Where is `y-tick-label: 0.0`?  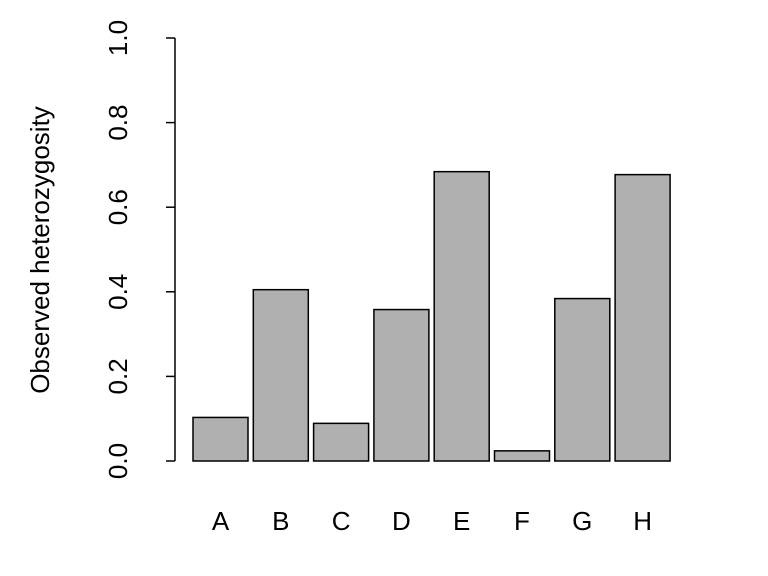 y-tick-label: 0.0 is located at coordinates (118, 461).